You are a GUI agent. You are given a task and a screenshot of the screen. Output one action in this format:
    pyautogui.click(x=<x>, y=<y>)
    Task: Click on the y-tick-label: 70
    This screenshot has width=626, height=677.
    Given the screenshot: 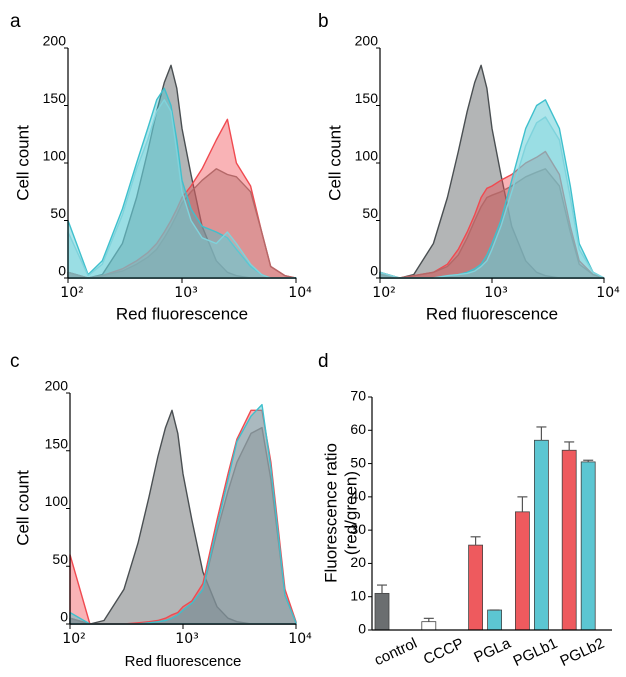 What is the action you would take?
    pyautogui.click(x=358, y=396)
    